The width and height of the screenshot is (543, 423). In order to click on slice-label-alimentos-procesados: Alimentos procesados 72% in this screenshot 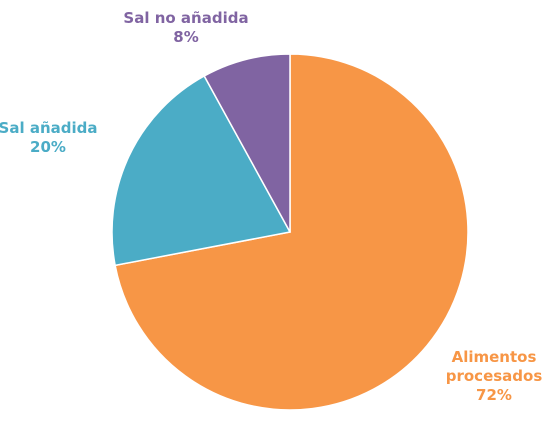, I will do `click(494, 376)`.